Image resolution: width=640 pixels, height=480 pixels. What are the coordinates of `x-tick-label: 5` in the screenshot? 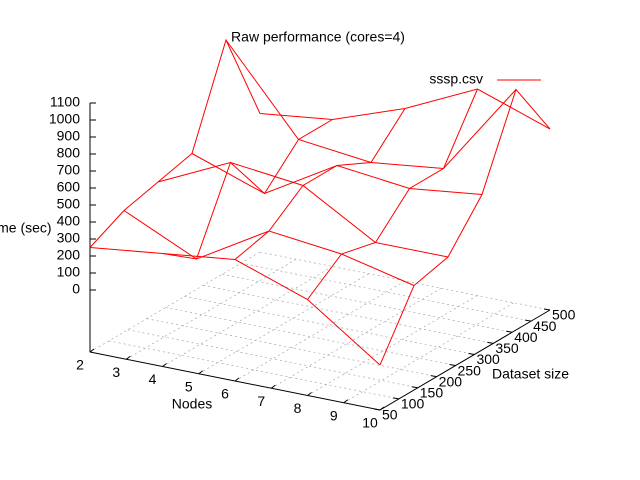 It's located at (189, 386).